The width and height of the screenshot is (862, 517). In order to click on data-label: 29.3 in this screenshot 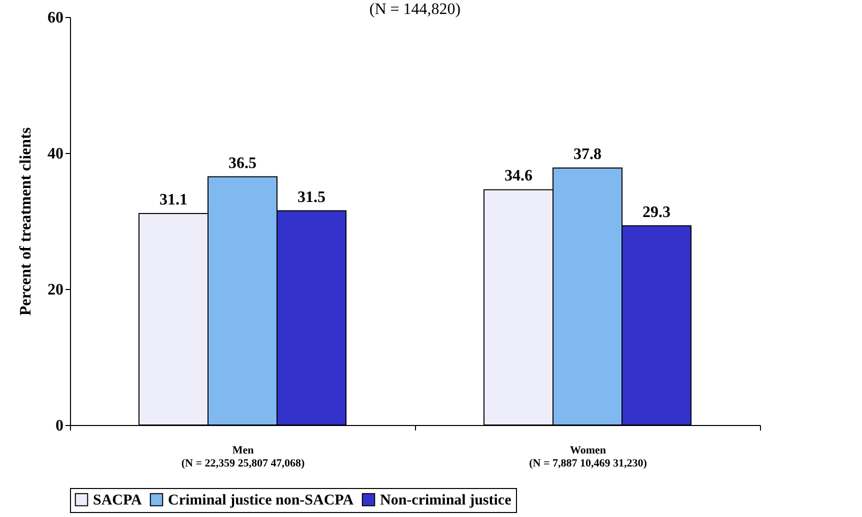, I will do `click(656, 212)`.